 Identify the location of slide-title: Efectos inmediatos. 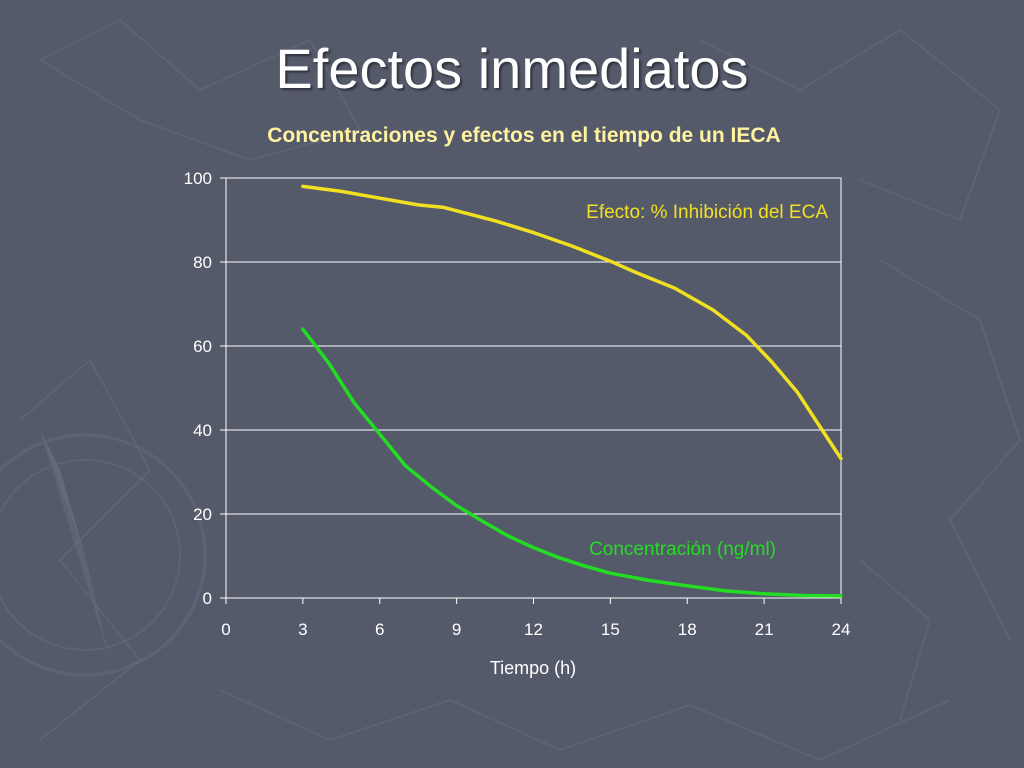
(512, 68).